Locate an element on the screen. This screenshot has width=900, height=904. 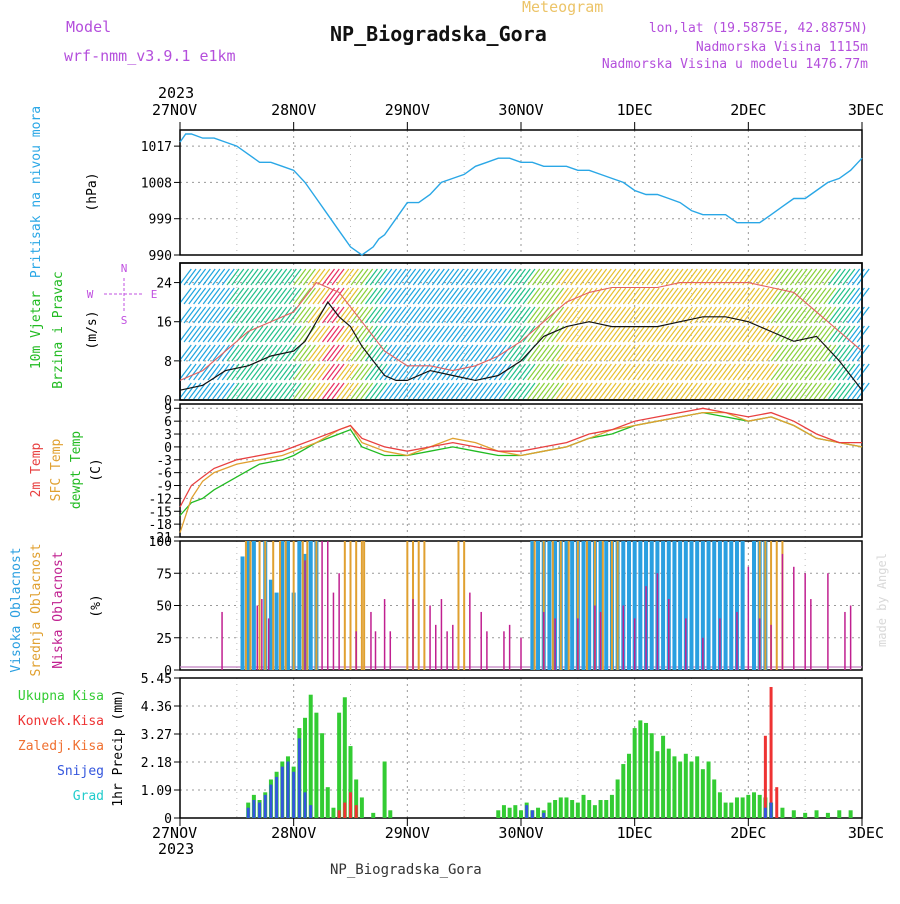
cloud-ylabel-low: Niska Oblacnost is located at coordinates (58, 609).